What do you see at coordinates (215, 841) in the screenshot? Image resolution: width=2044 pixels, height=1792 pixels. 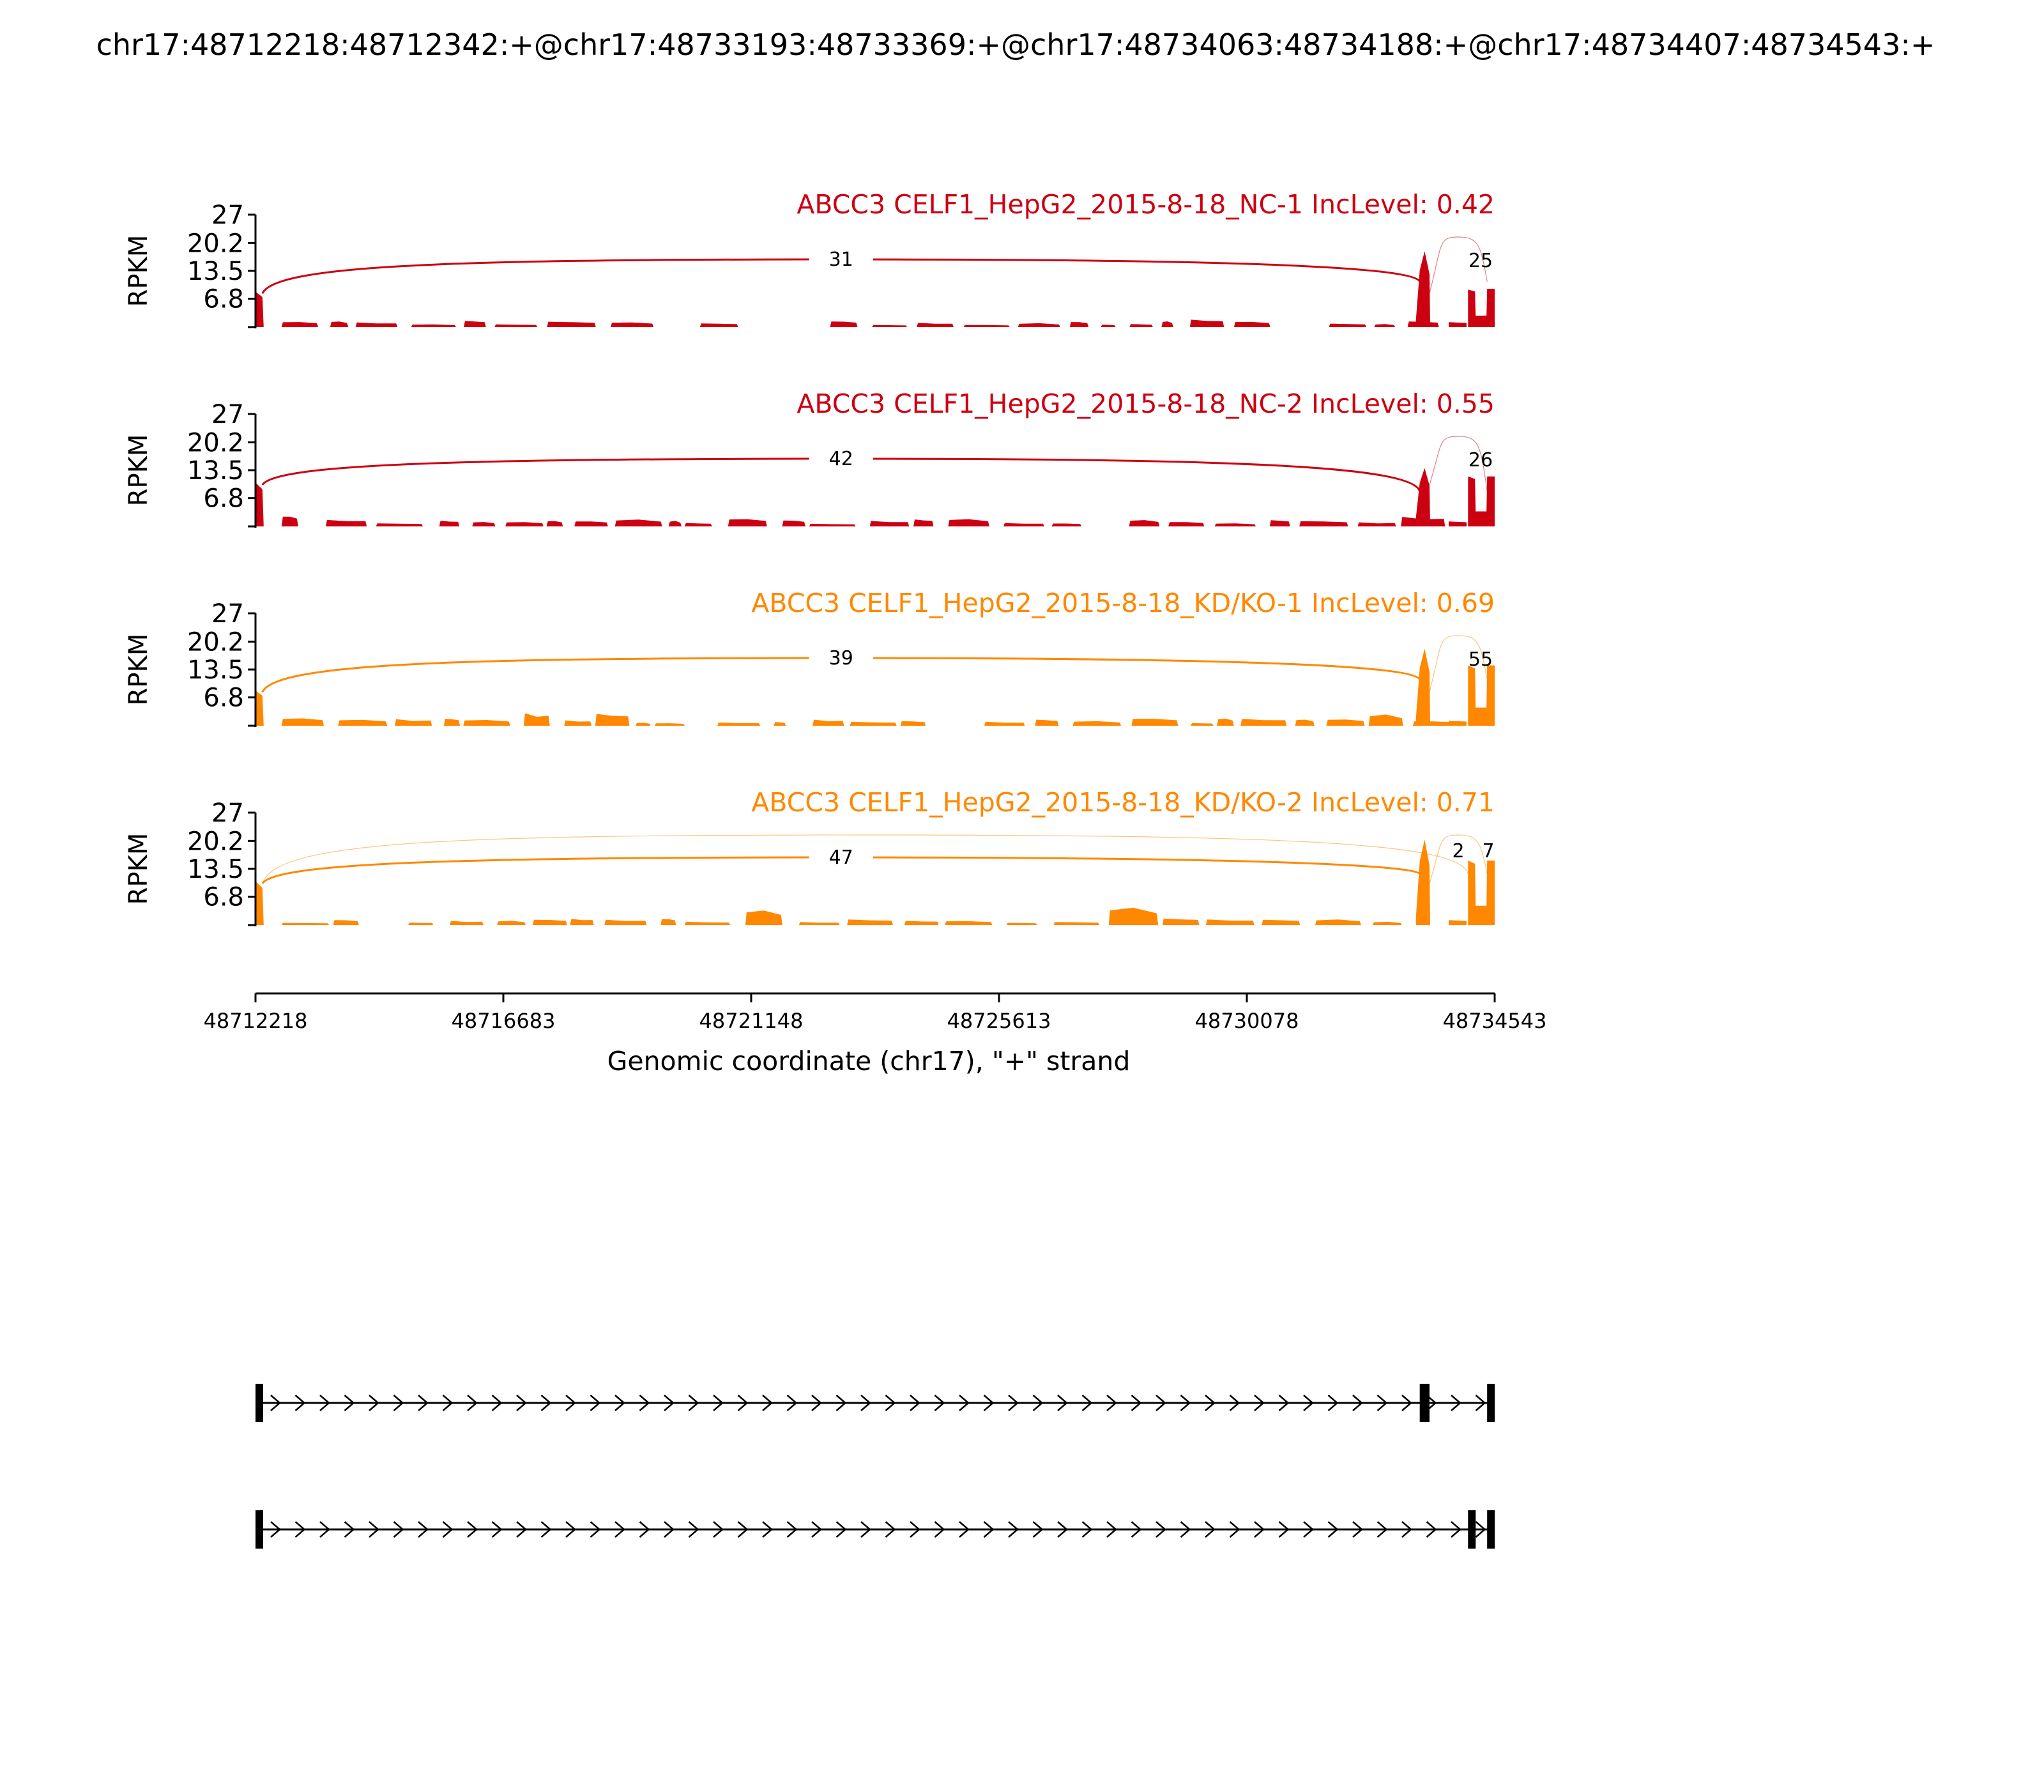 I see `panel-4-y-tick-label: 20.2` at bounding box center [215, 841].